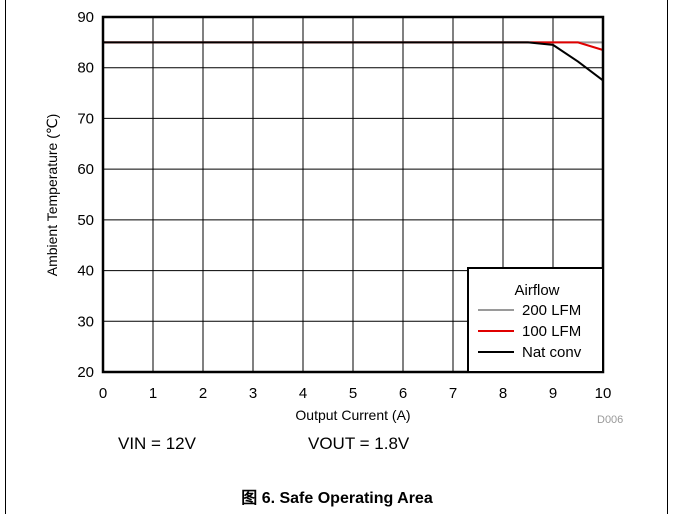 The image size is (674, 514). What do you see at coordinates (85, 169) in the screenshot?
I see `y-tick-label: 60` at bounding box center [85, 169].